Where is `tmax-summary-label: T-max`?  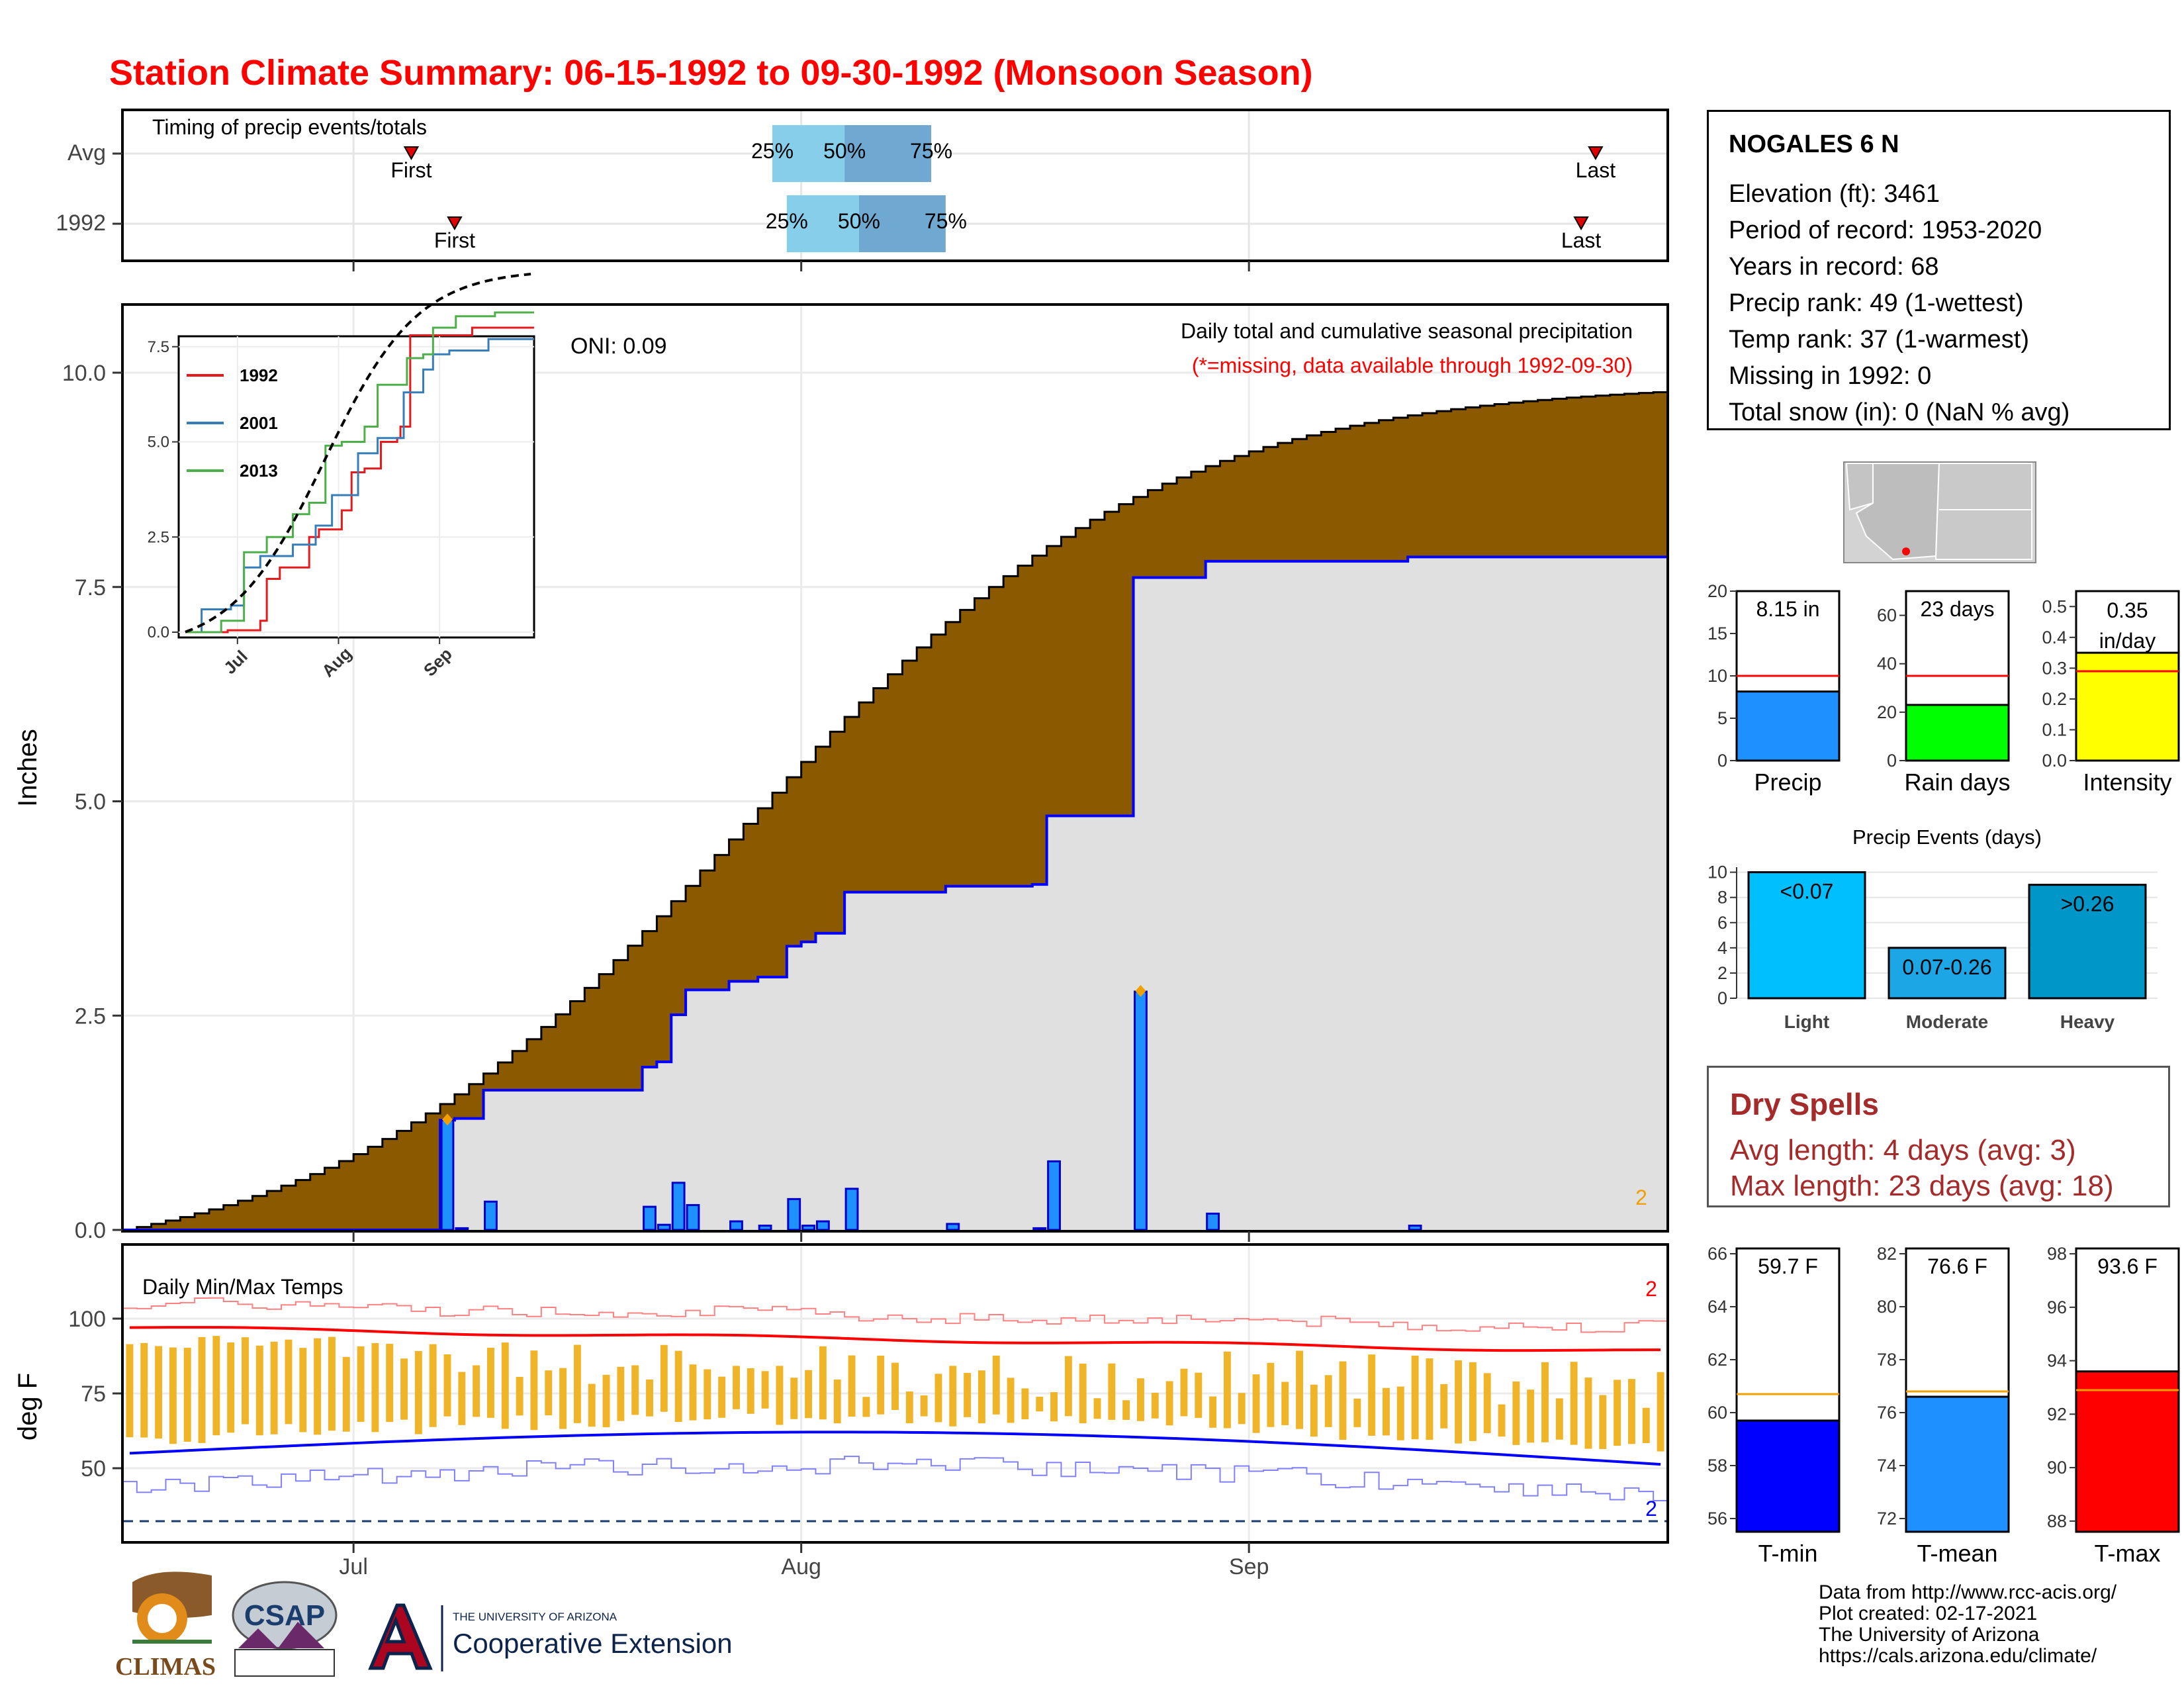 tmax-summary-label: T-max is located at coordinates (2127, 1553).